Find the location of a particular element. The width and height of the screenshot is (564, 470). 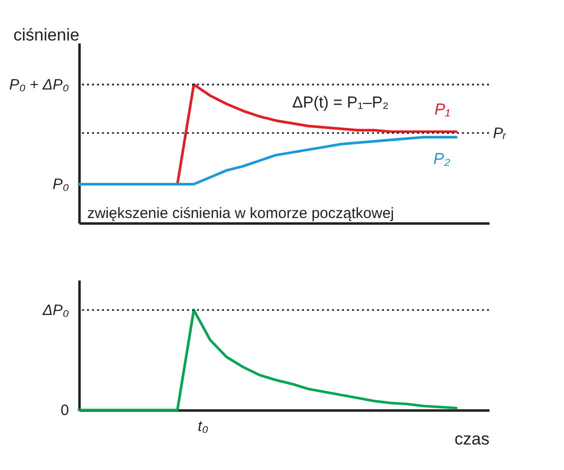

series-label: P₁ is located at coordinates (442, 110).